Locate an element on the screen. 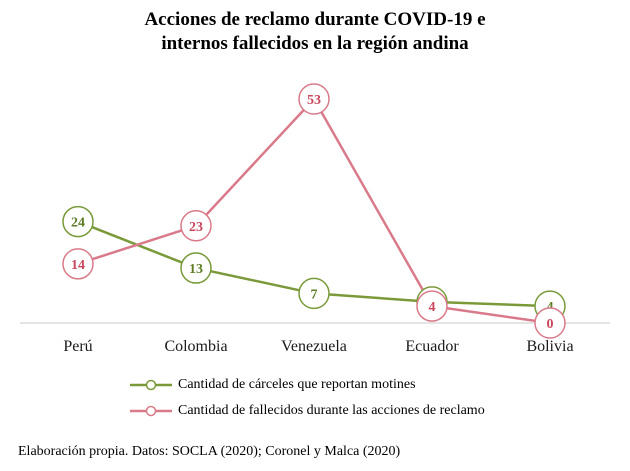 The image size is (630, 471). category-label-0: Perú is located at coordinates (77, 346).